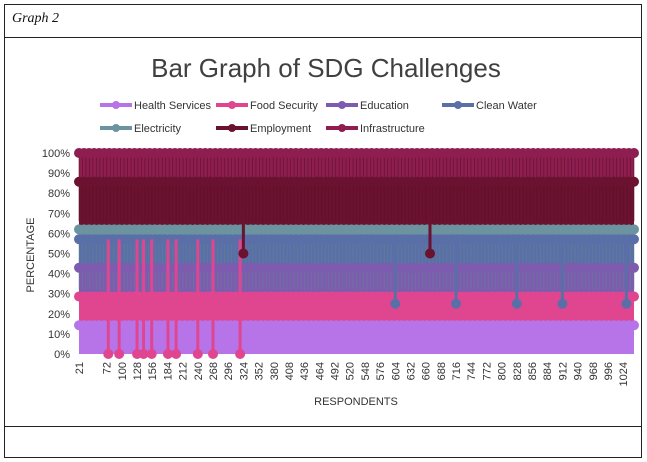 The height and width of the screenshot is (462, 647). What do you see at coordinates (284, 106) in the screenshot?
I see `legend-entry-label: Food Security` at bounding box center [284, 106].